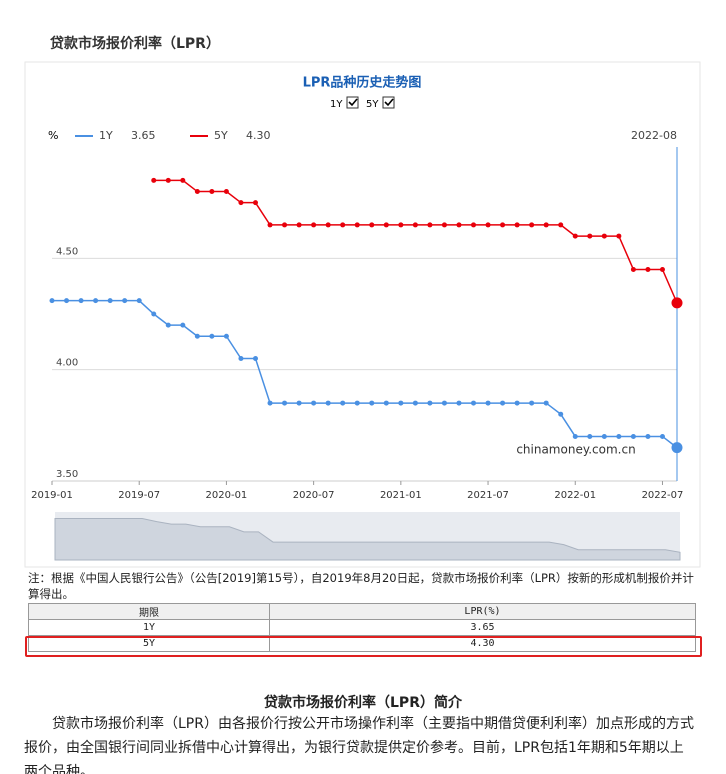 This screenshot has width=726, height=774. What do you see at coordinates (314, 495) in the screenshot?
I see `x-tick-label: 2020-07` at bounding box center [314, 495].